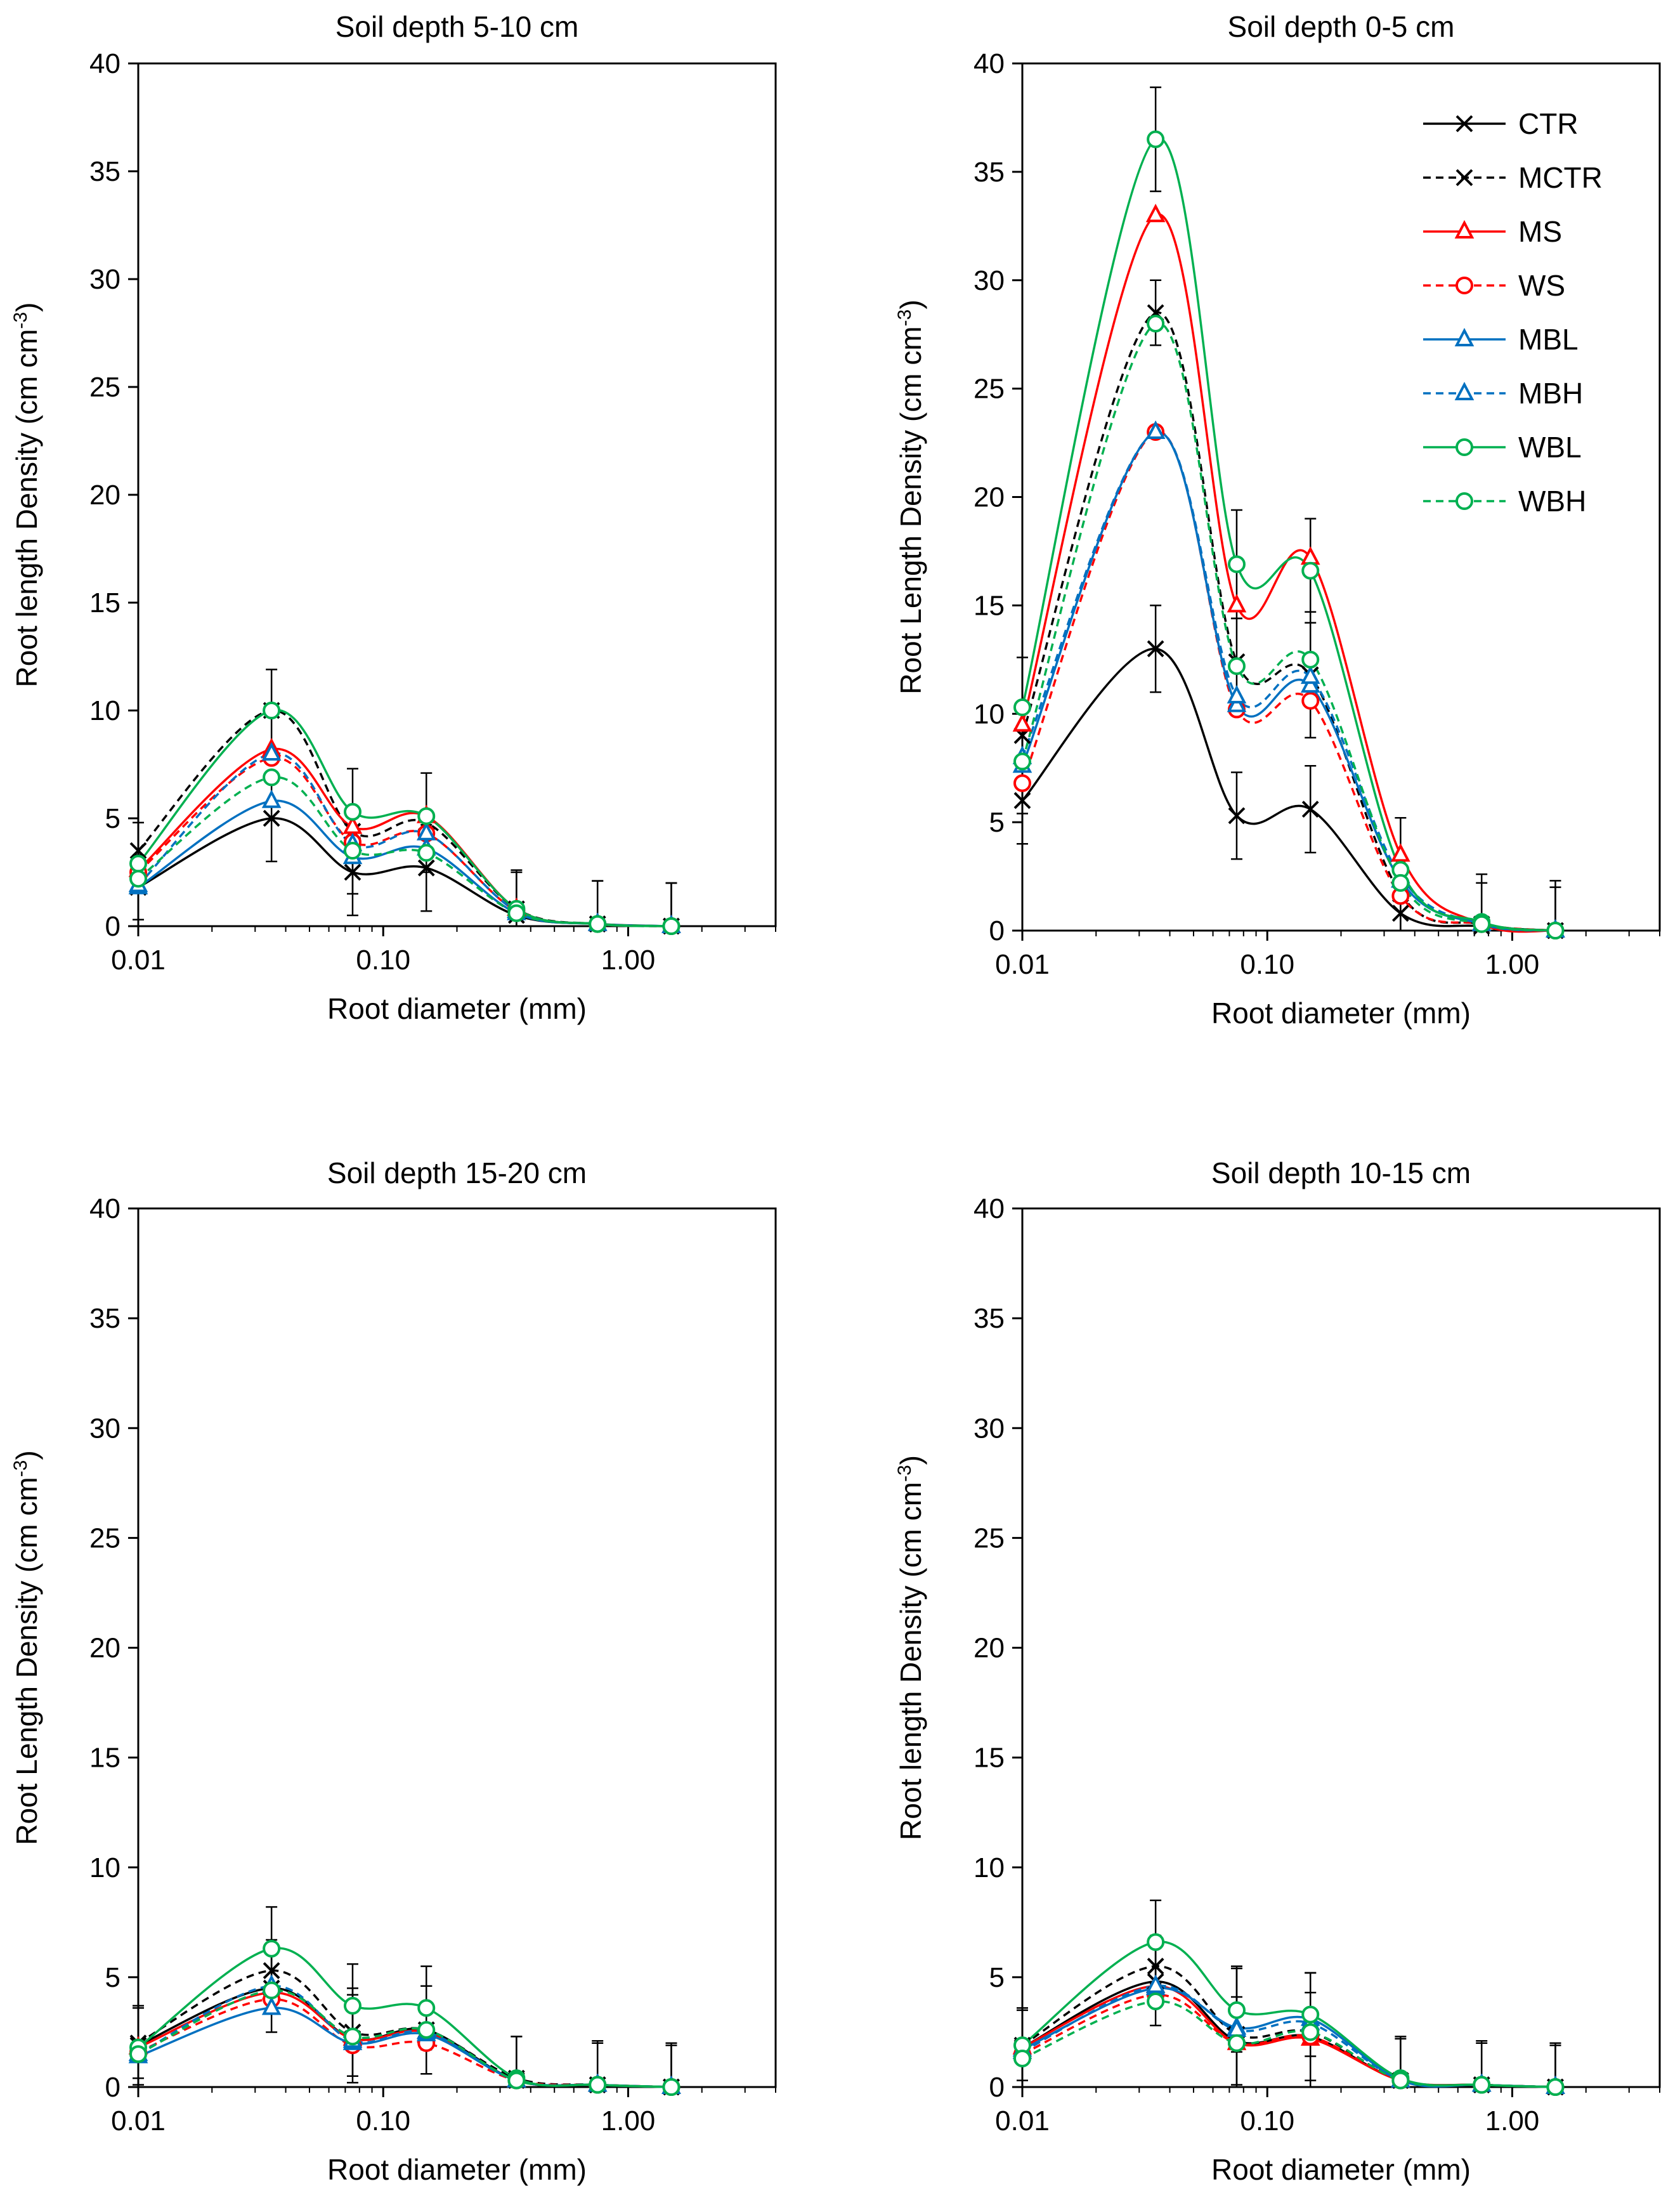 Image resolution: width=1680 pixels, height=2212 pixels. Describe the element at coordinates (989, 389) in the screenshot. I see `y-tick-label: 25` at that location.